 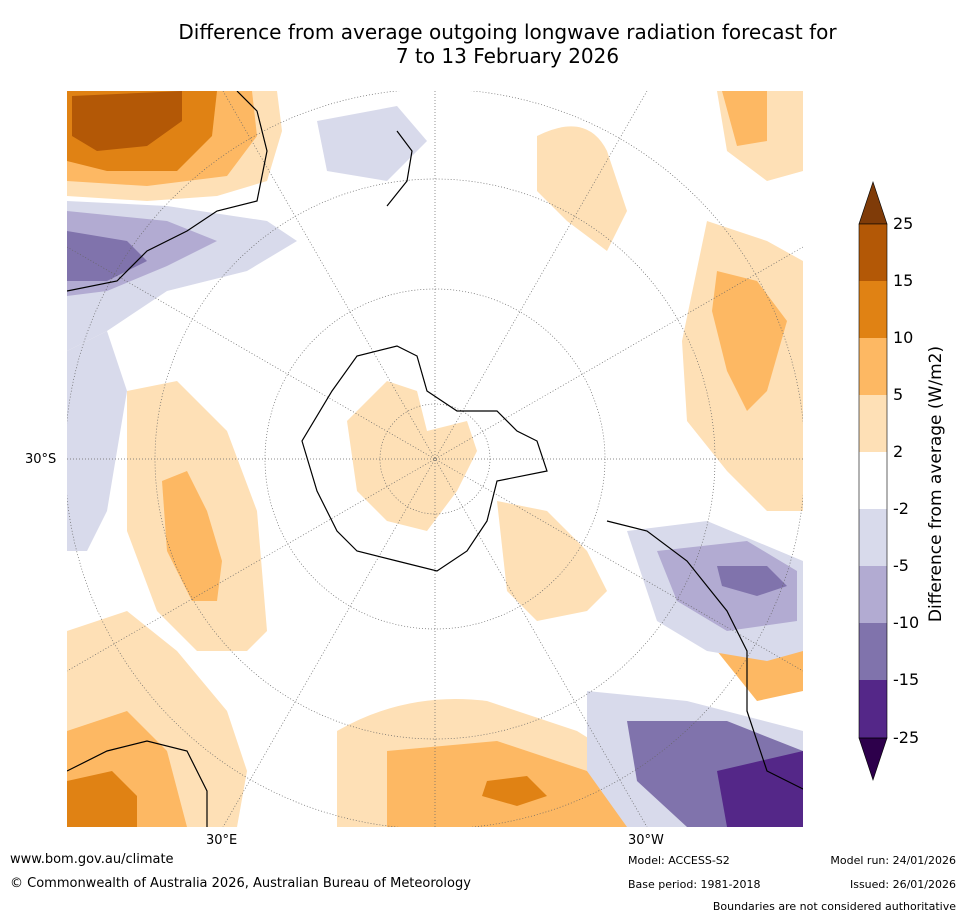 I want to click on footer-issued: Issued: 26/01/2026, so click(x=902, y=884).